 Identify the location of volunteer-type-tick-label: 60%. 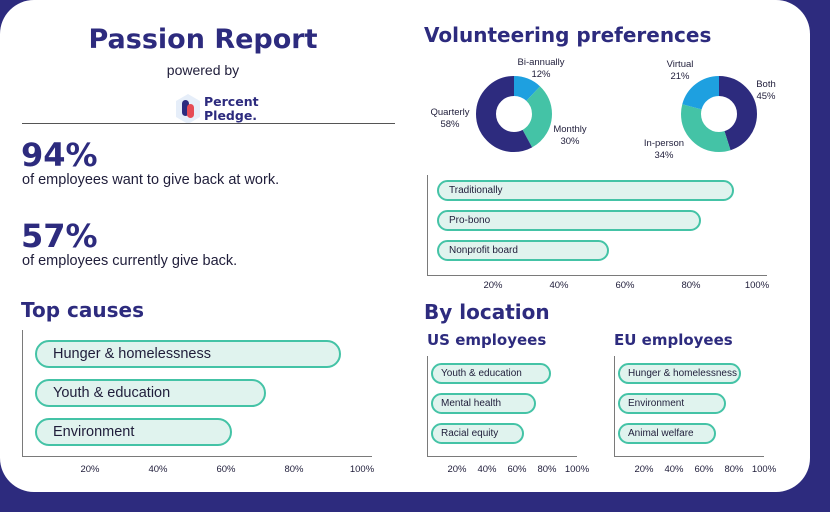
(625, 285).